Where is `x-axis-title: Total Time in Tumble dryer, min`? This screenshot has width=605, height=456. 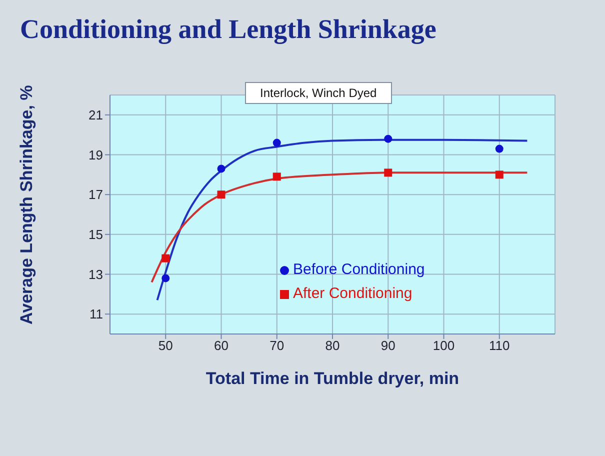
x-axis-title: Total Time in Tumble dryer, min is located at coordinates (333, 378).